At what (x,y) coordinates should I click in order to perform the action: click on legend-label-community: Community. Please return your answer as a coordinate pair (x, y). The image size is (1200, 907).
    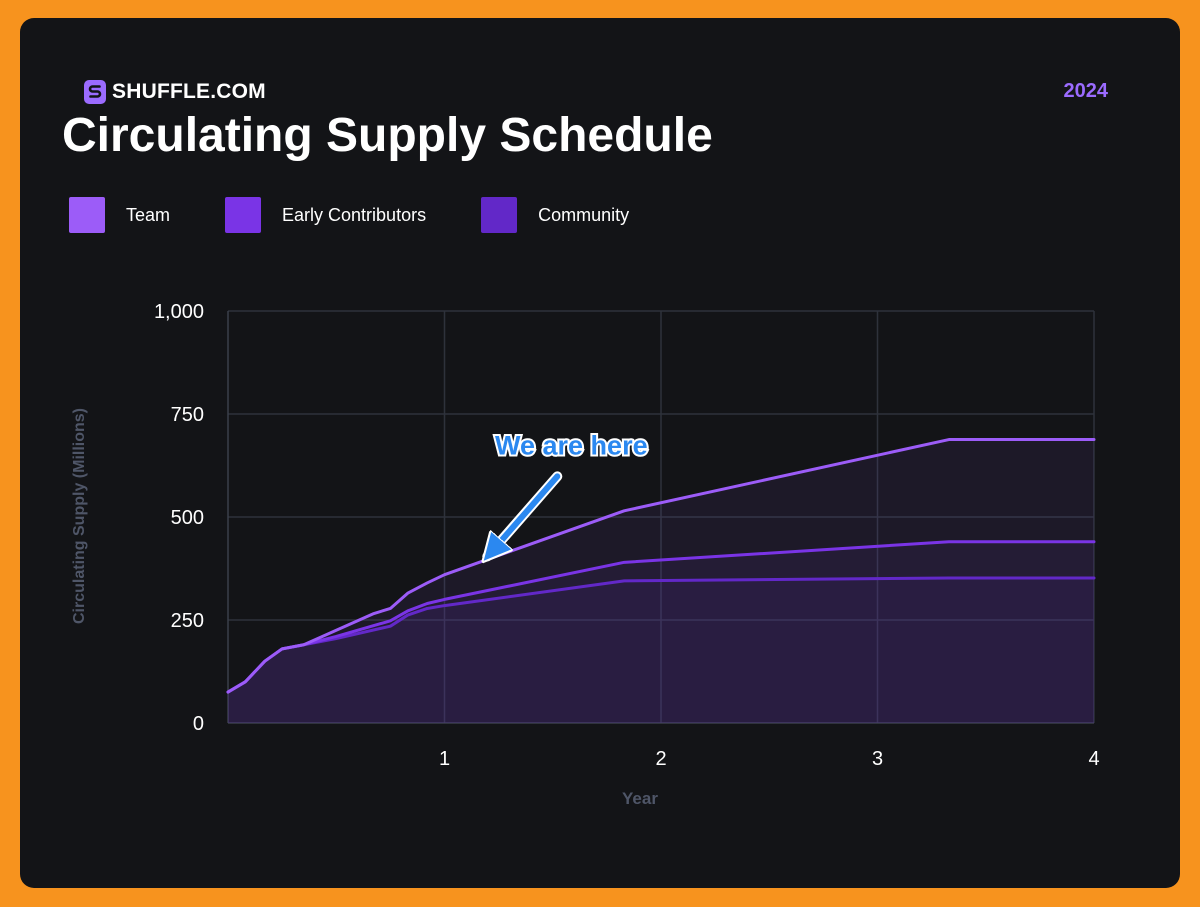
    Looking at the image, I should click on (584, 214).